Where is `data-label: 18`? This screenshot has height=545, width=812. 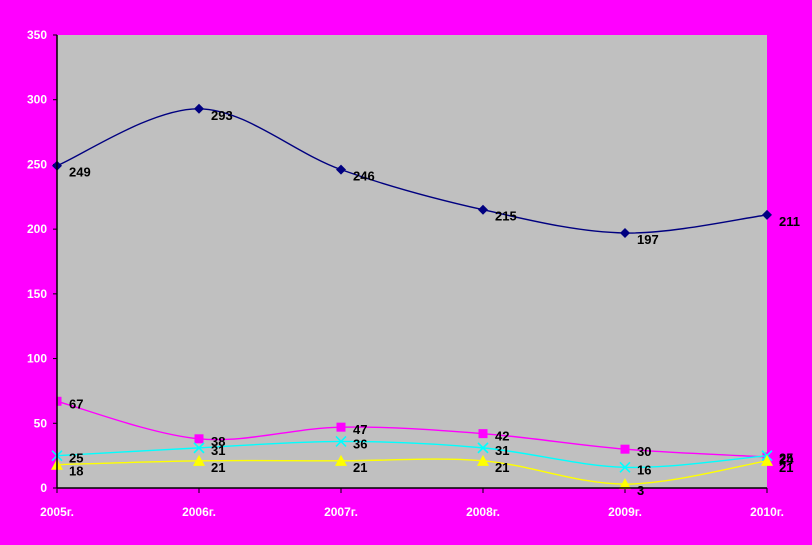
data-label: 18 is located at coordinates (76, 471).